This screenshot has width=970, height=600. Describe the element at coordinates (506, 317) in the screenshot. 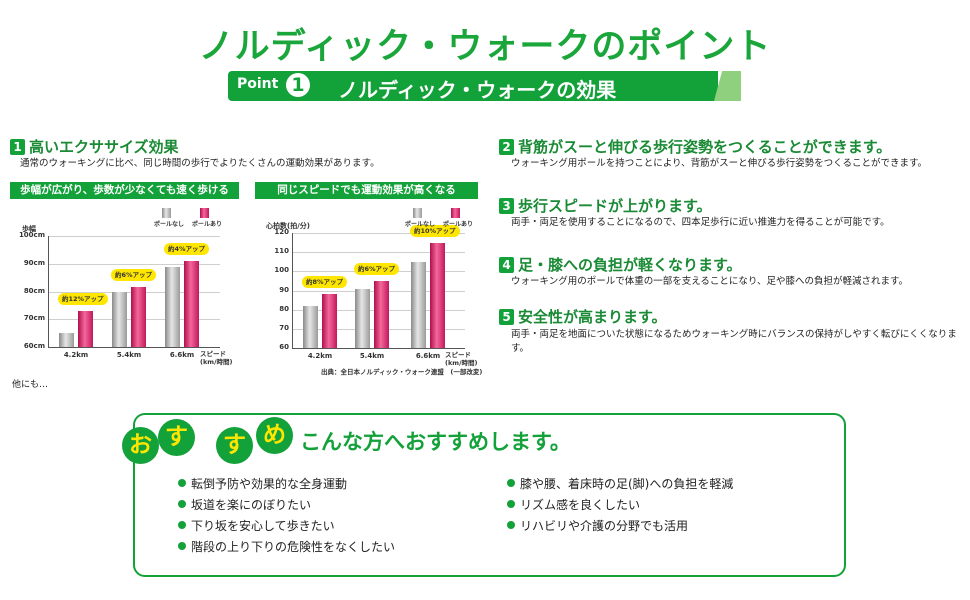

I see `section-number-badge: 5` at that location.